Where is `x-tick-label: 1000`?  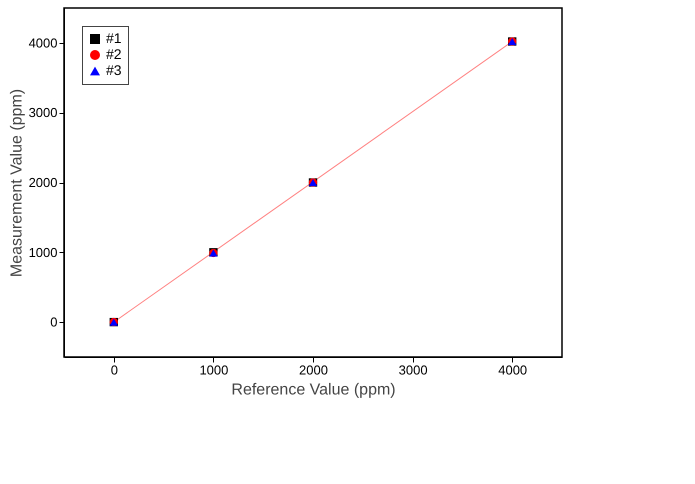
x-tick-label: 1000 is located at coordinates (213, 370).